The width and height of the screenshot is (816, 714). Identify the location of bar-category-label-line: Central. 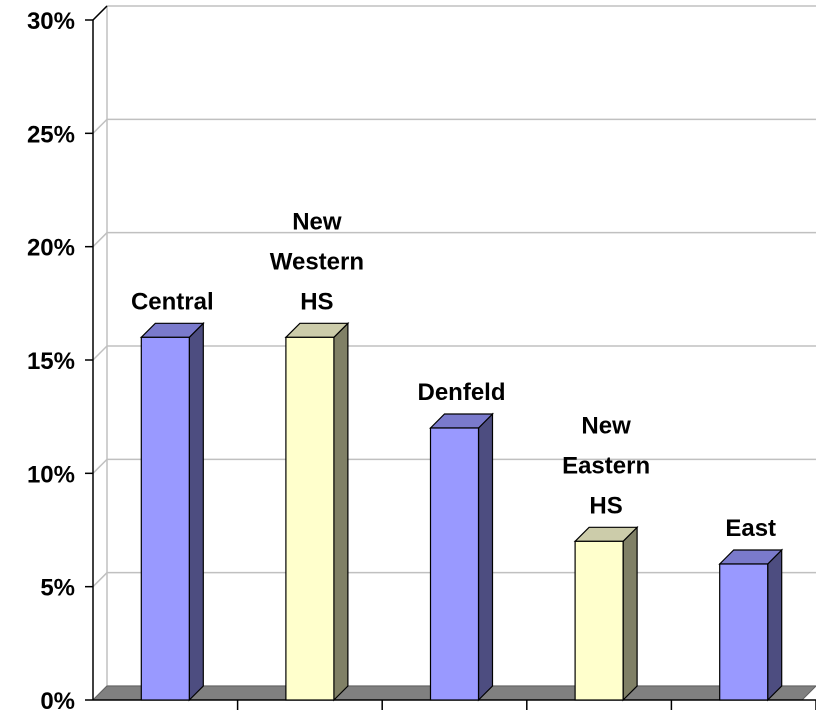
(172, 301).